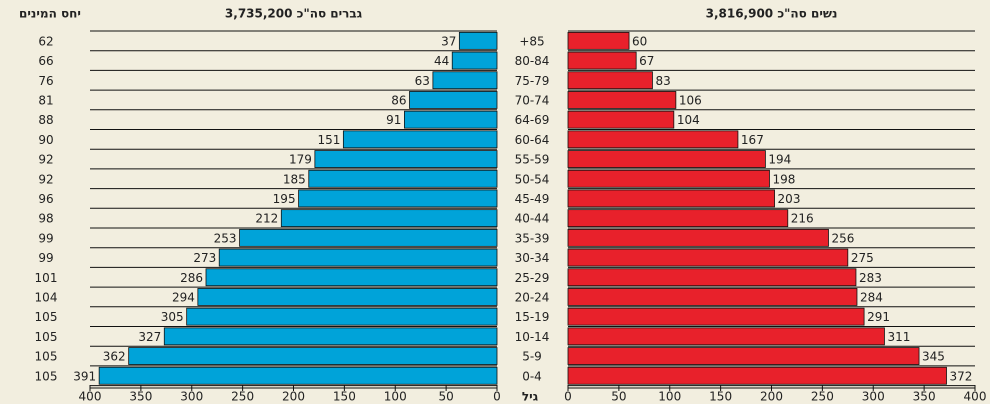 The height and width of the screenshot is (404, 990). What do you see at coordinates (328, 140) in the screenshot?
I see `value-label: 151` at bounding box center [328, 140].